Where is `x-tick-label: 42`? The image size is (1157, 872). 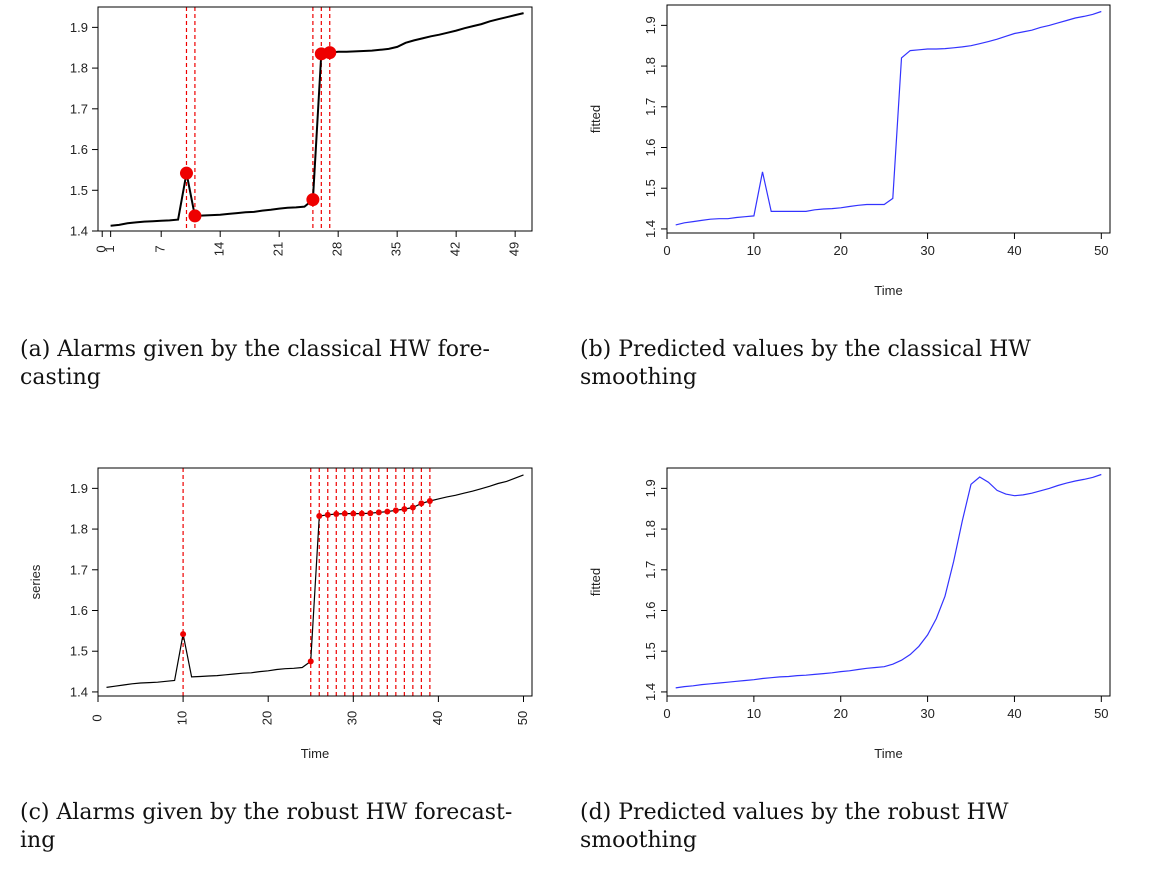 x-tick-label: 42 is located at coordinates (455, 249).